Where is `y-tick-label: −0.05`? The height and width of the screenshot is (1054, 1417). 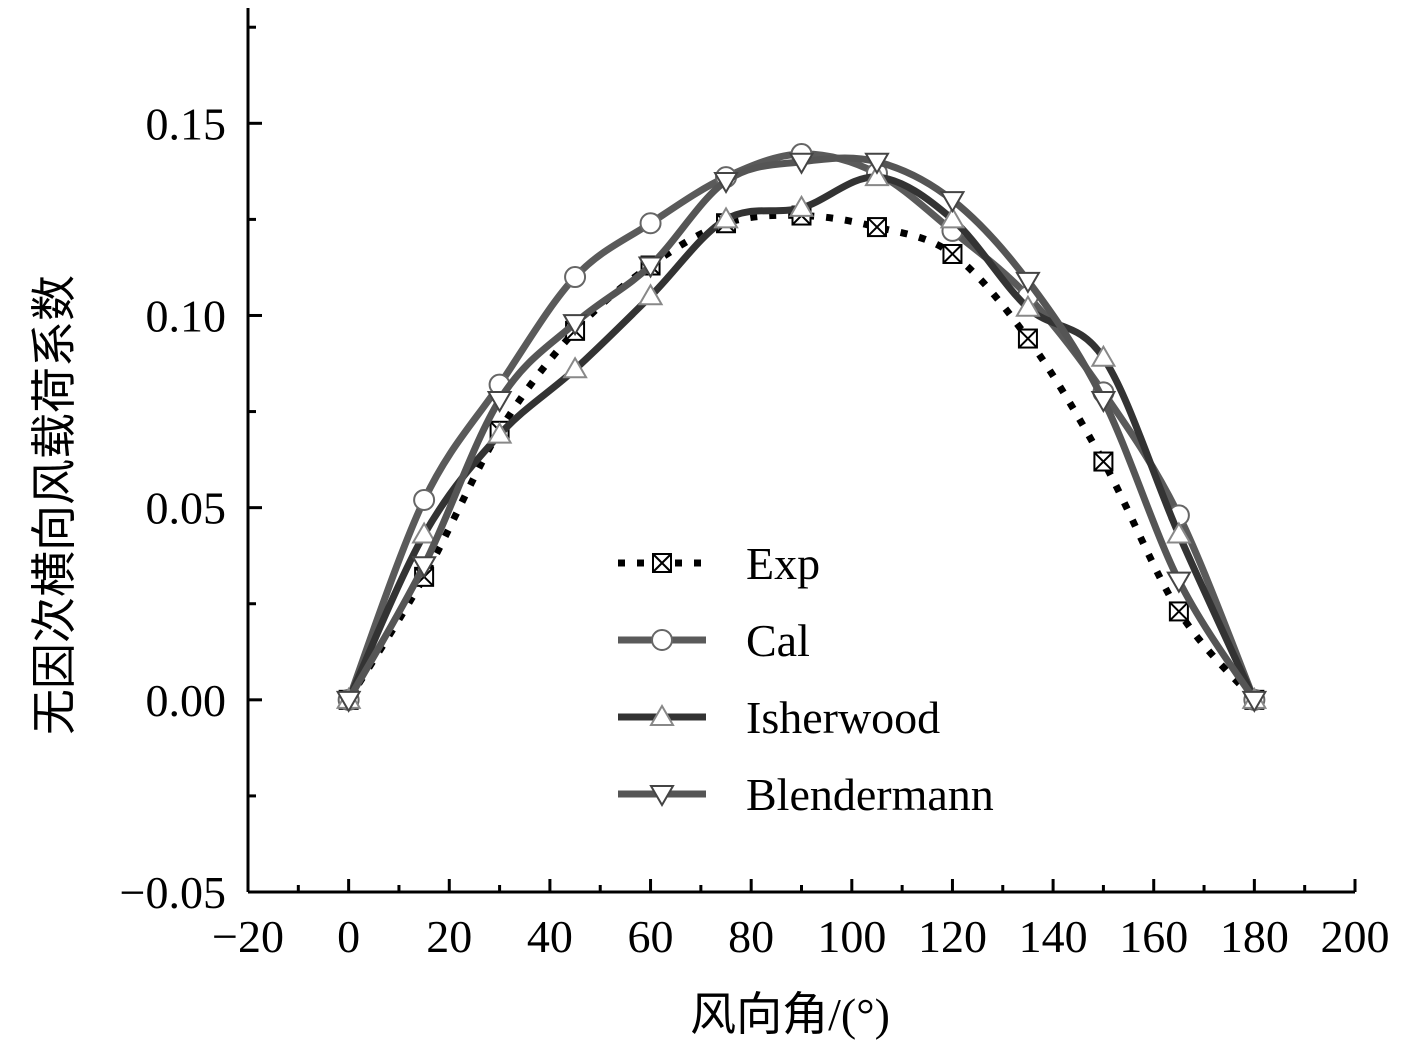
y-tick-label: −0.05 is located at coordinates (173, 892).